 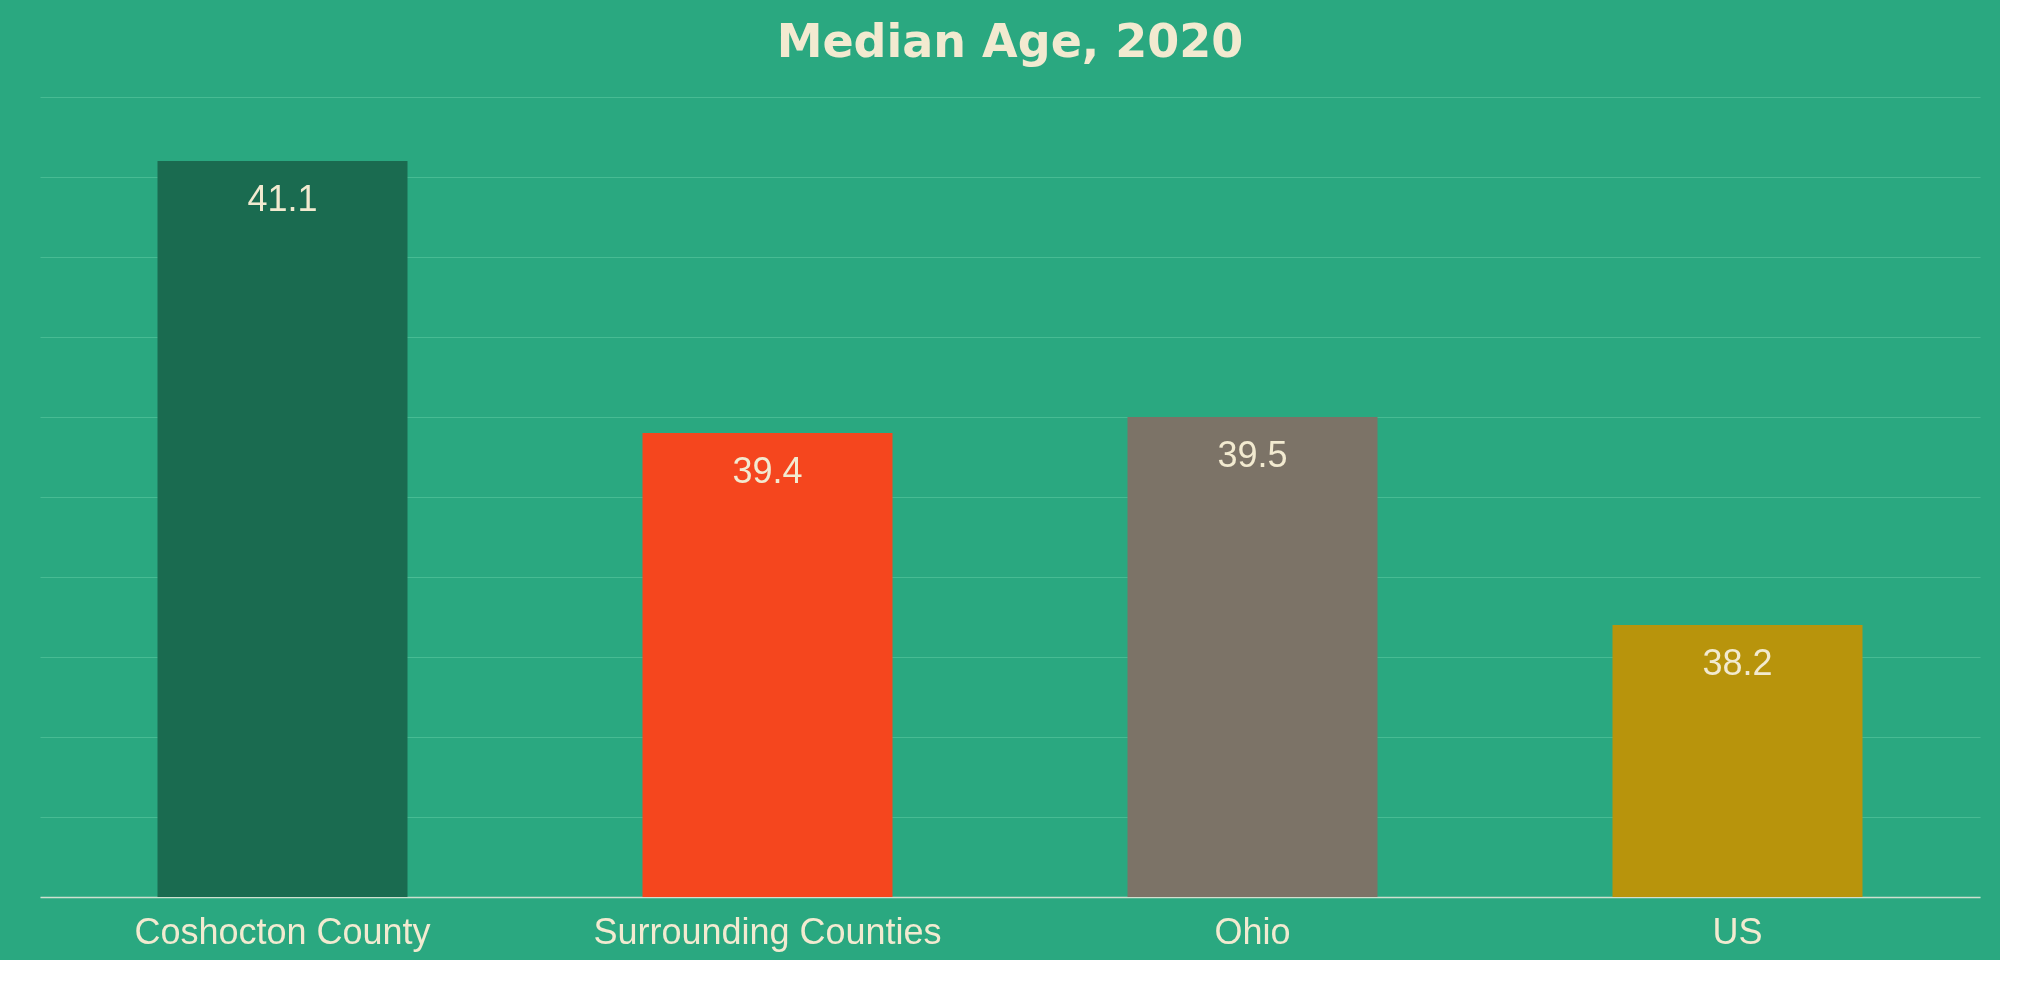 I want to click on data-label: 41.1, so click(x=282, y=198).